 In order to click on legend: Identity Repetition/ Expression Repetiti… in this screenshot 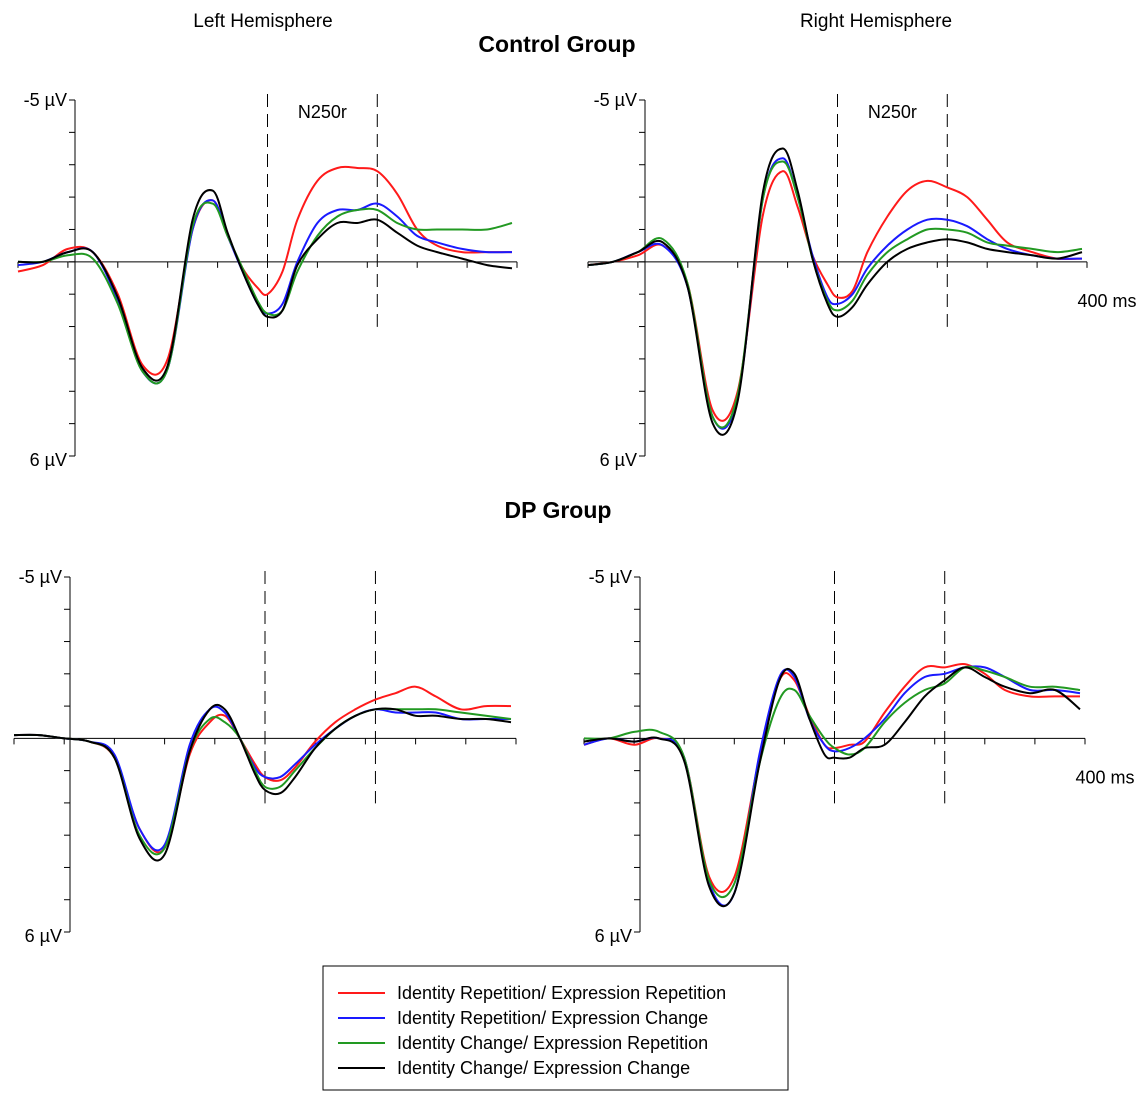, I will do `click(555, 1028)`.